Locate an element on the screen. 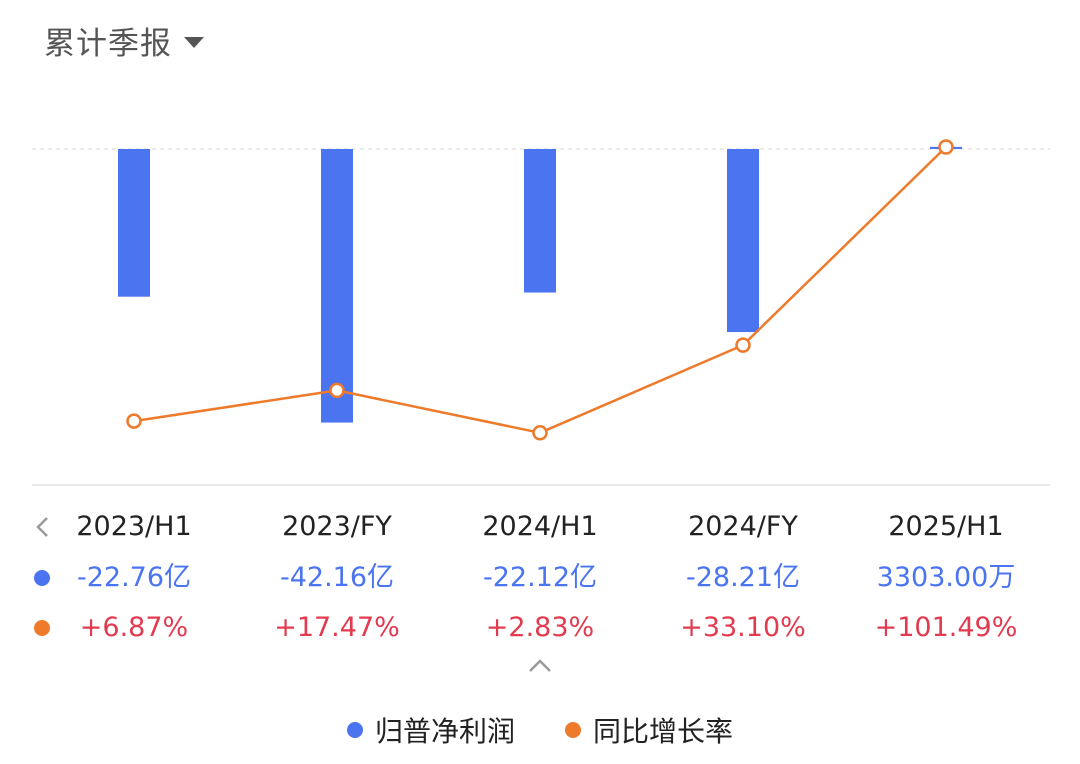 Image resolution: width=1080 pixels, height=764 pixels. legend-label-growth: 同比增长率 is located at coordinates (663, 731).